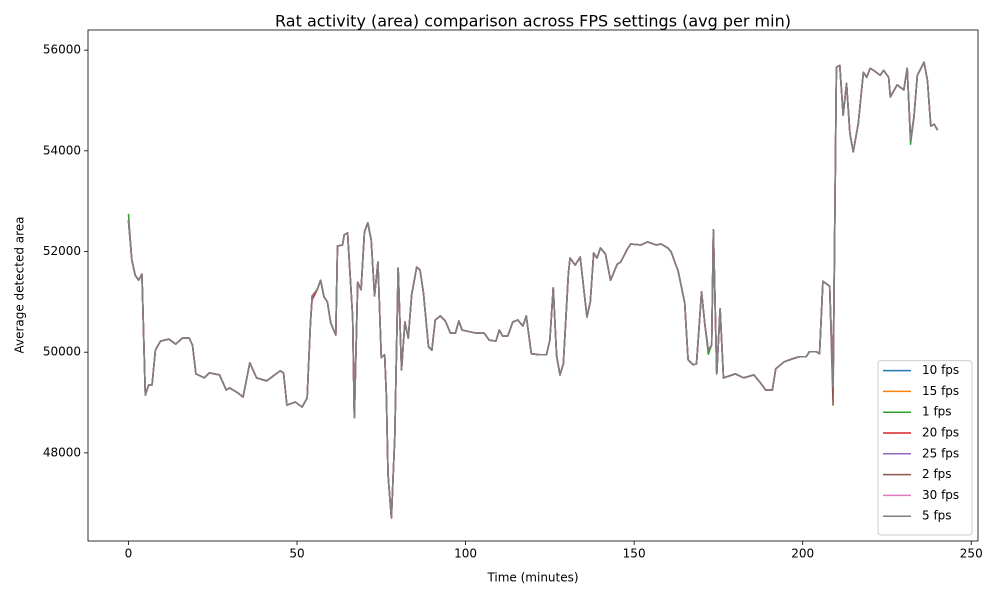 This screenshot has height=600, width=1000. What do you see at coordinates (129, 554) in the screenshot?
I see `x-tick-label: 0` at bounding box center [129, 554].